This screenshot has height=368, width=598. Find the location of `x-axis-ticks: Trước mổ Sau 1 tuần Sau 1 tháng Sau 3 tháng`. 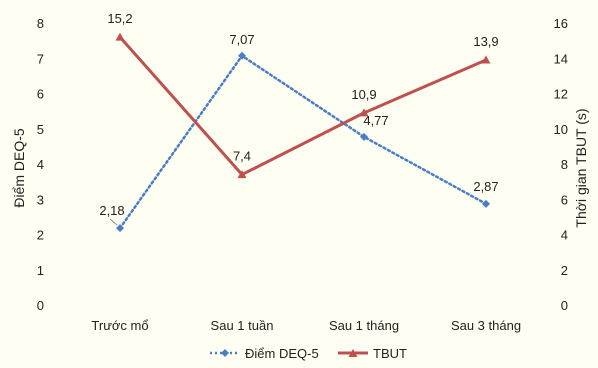

x-axis-ticks: Trước mổ Sau 1 tuần Sau 1 tháng Sau 3 tháng is located at coordinates (306, 325).